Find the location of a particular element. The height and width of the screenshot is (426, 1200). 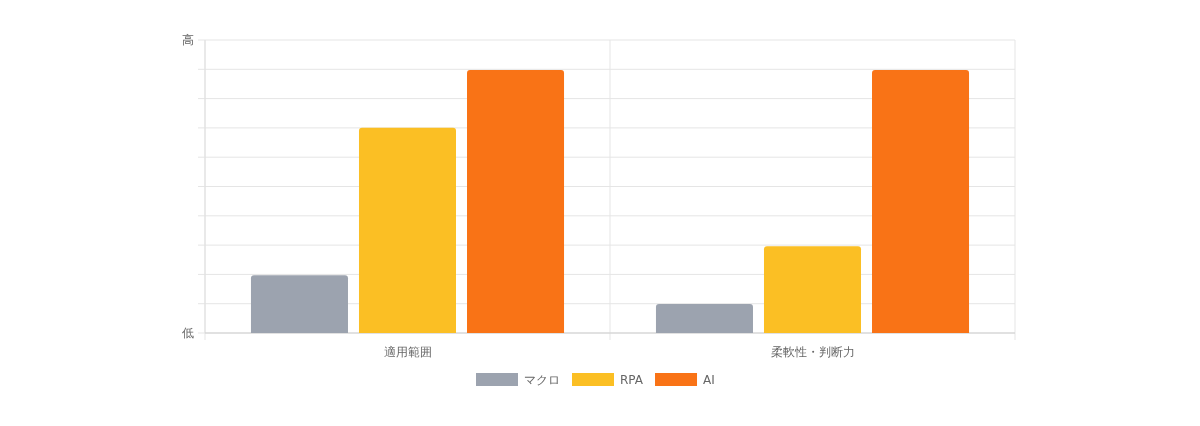

x-tick-label: 適用範囲 is located at coordinates (407, 352).